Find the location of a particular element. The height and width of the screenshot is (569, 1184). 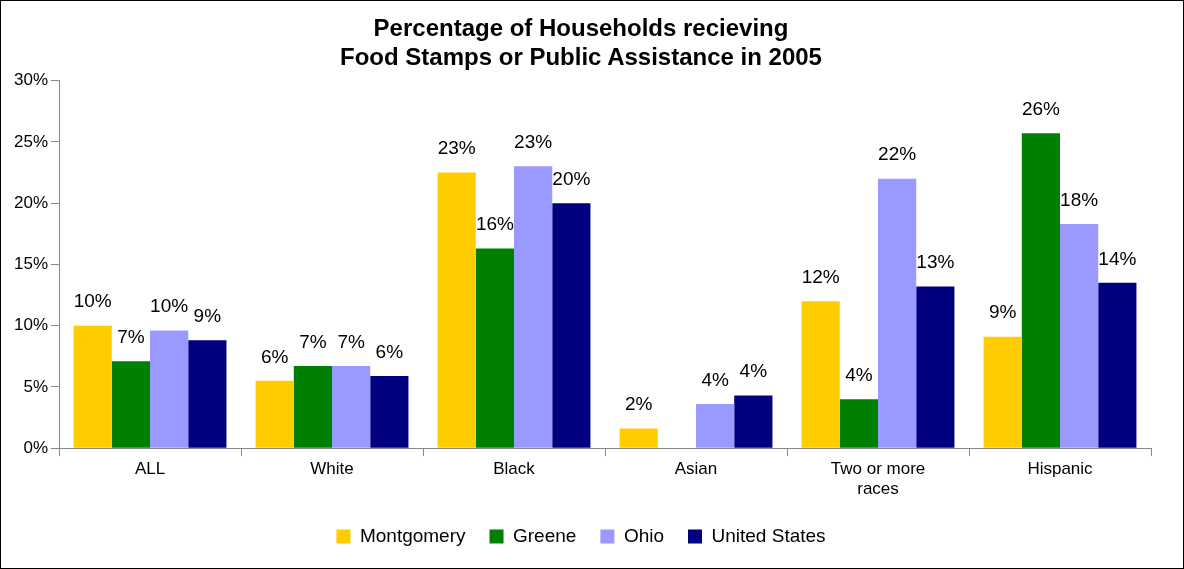

y-tick-label: 10% is located at coordinates (31, 325).